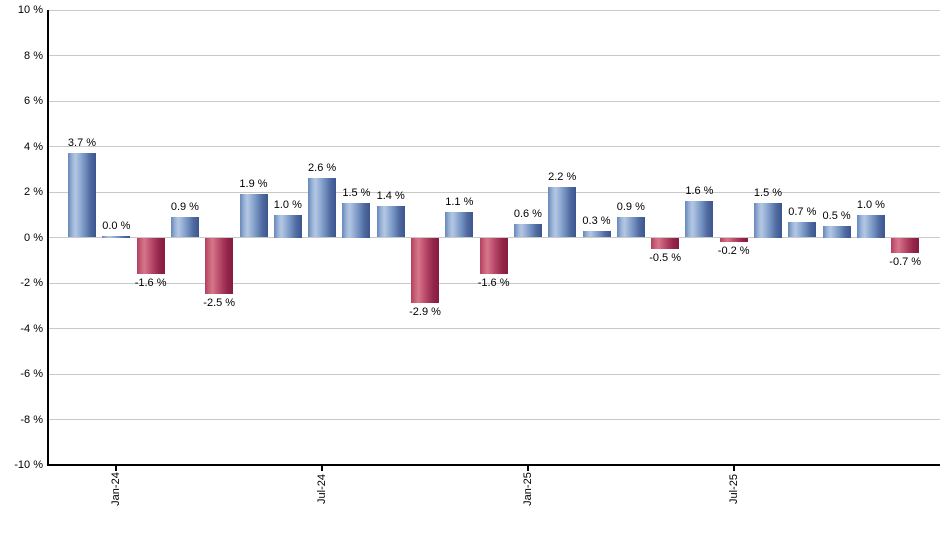  What do you see at coordinates (494, 374) in the screenshot?
I see `gridline--6` at bounding box center [494, 374].